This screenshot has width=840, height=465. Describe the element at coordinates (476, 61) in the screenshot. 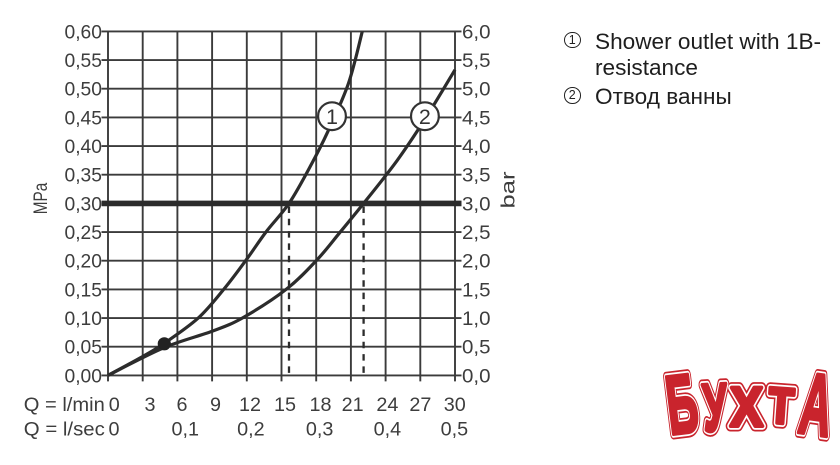

I see `svg-text: 5,5` at that location.